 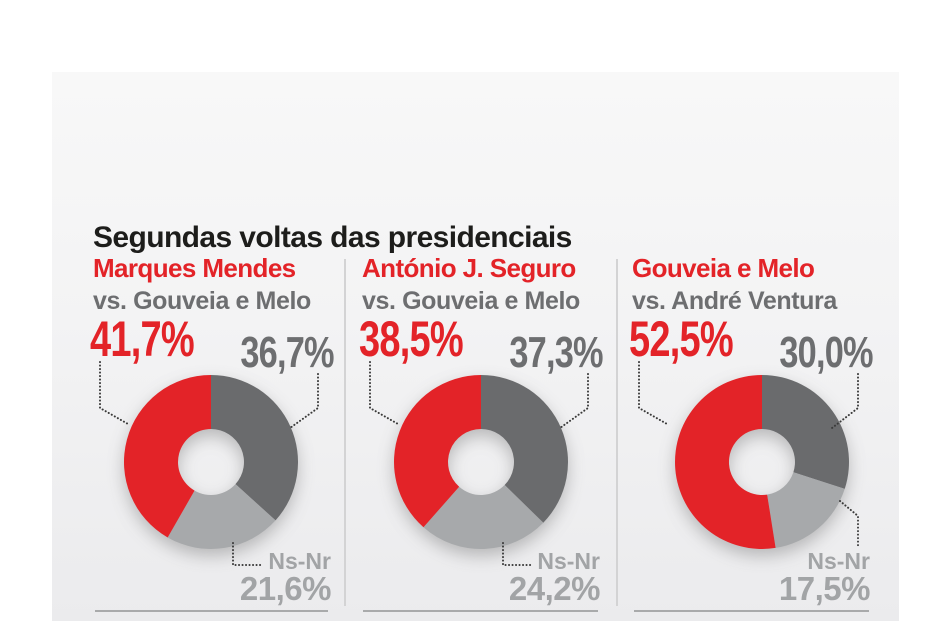 What do you see at coordinates (142, 339) in the screenshot?
I see `candidate-percentage: 41,7%` at bounding box center [142, 339].